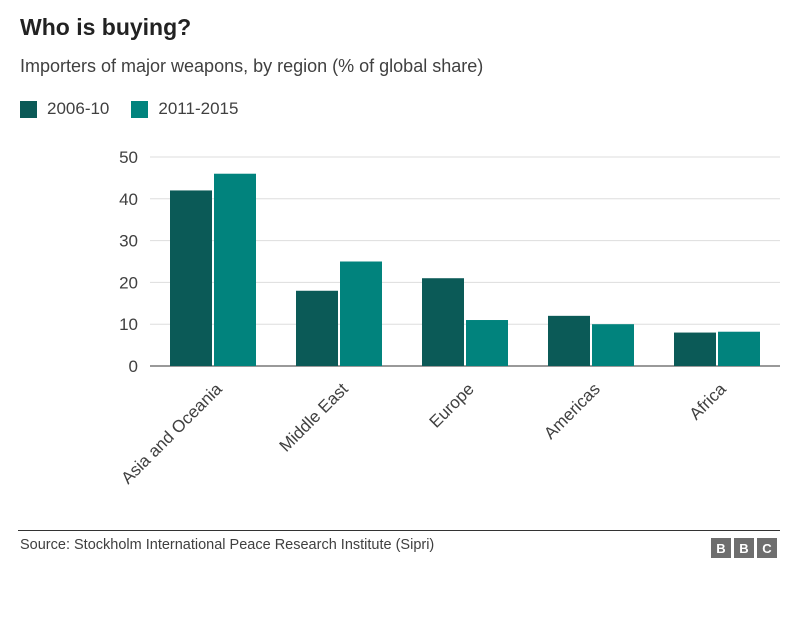  I want to click on bar-asia-and-oceania-2011-2015, so click(235, 269).